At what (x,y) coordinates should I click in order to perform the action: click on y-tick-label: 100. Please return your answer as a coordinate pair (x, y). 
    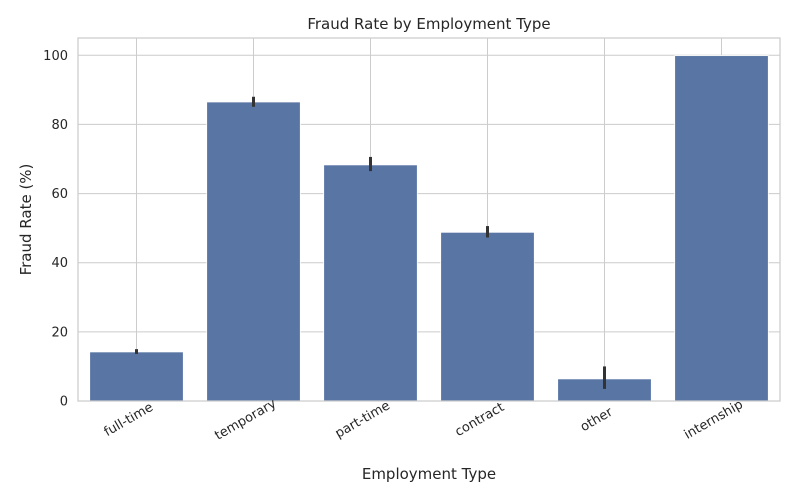
    Looking at the image, I should click on (55, 56).